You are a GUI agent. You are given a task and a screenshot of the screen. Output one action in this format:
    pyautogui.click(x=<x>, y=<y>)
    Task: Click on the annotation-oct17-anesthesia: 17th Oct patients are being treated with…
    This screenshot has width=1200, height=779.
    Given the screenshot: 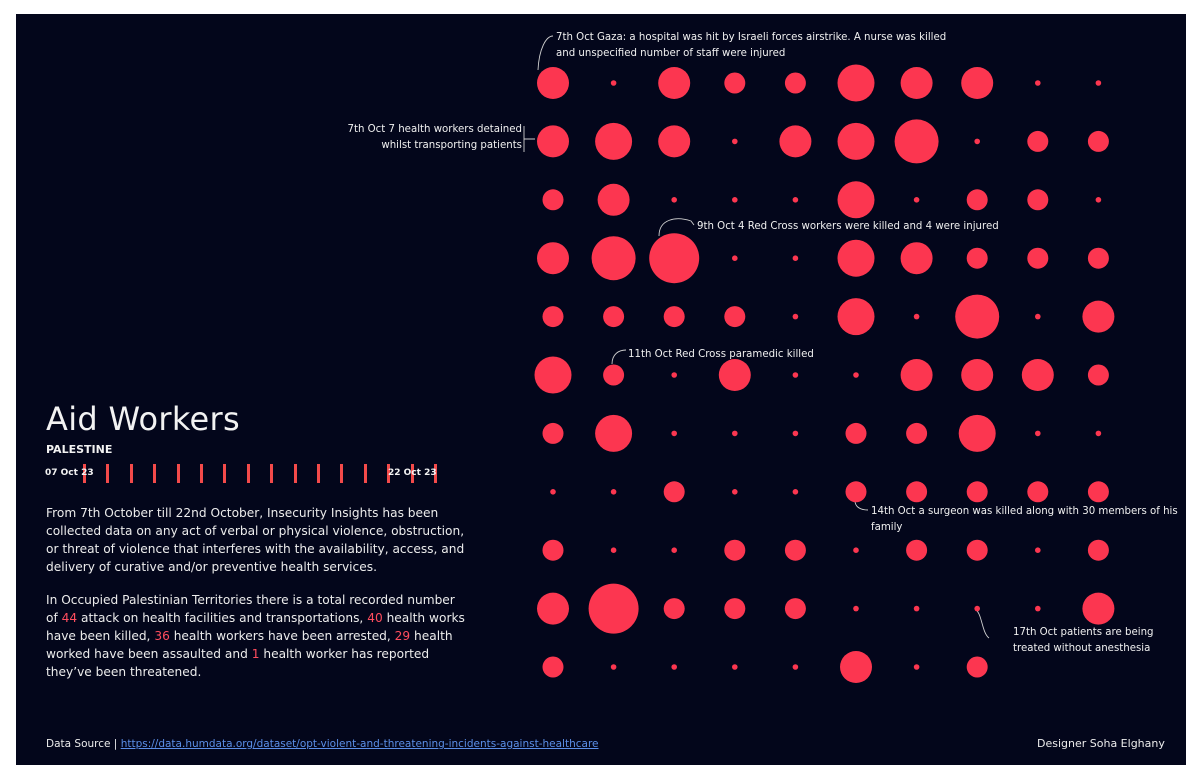 What is the action you would take?
    pyautogui.click(x=1083, y=641)
    